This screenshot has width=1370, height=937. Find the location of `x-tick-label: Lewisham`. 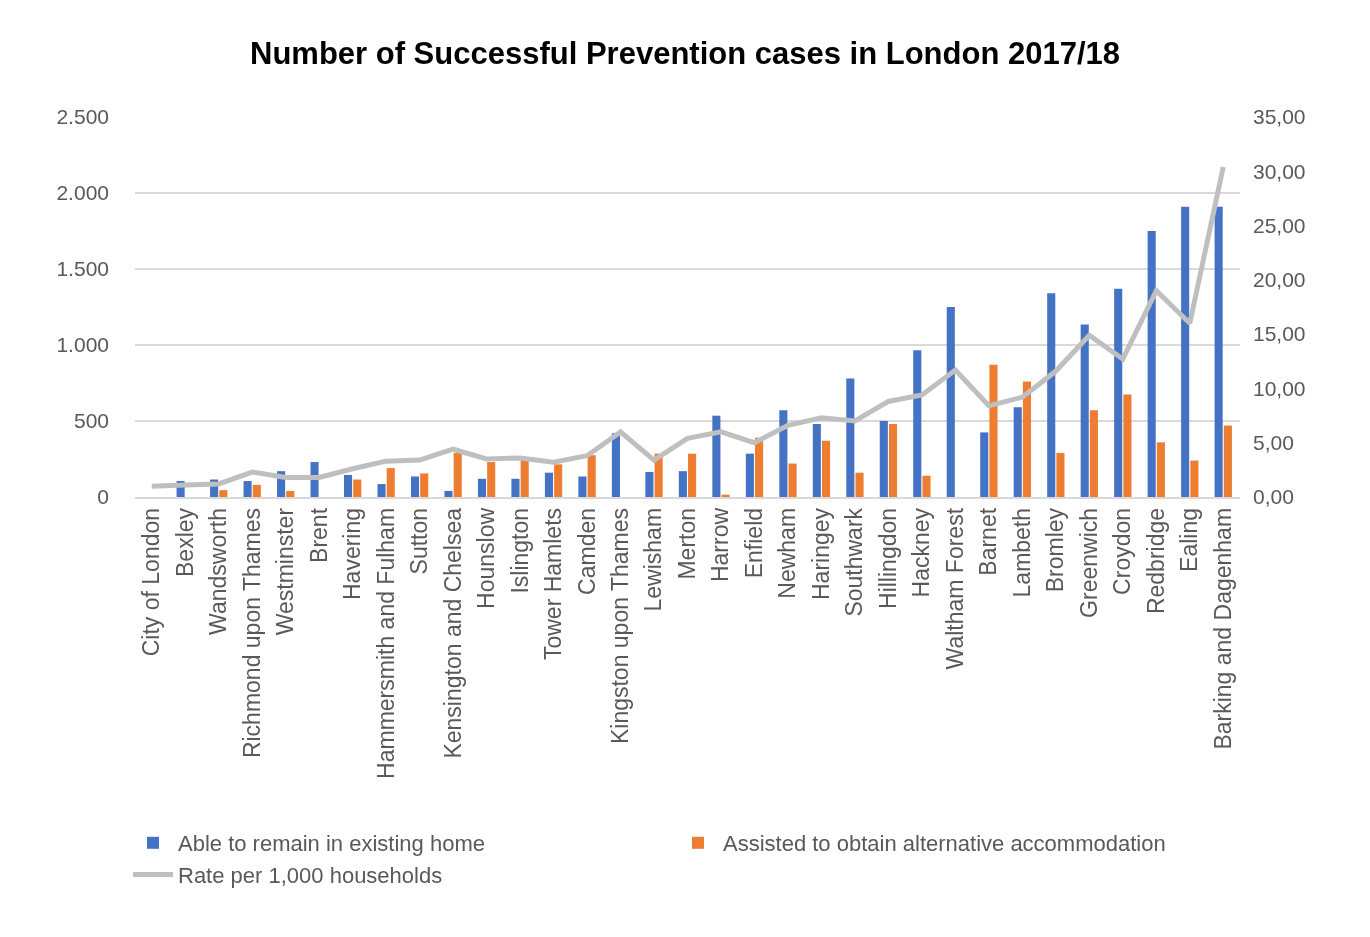

x-tick-label: Lewisham is located at coordinates (653, 559).